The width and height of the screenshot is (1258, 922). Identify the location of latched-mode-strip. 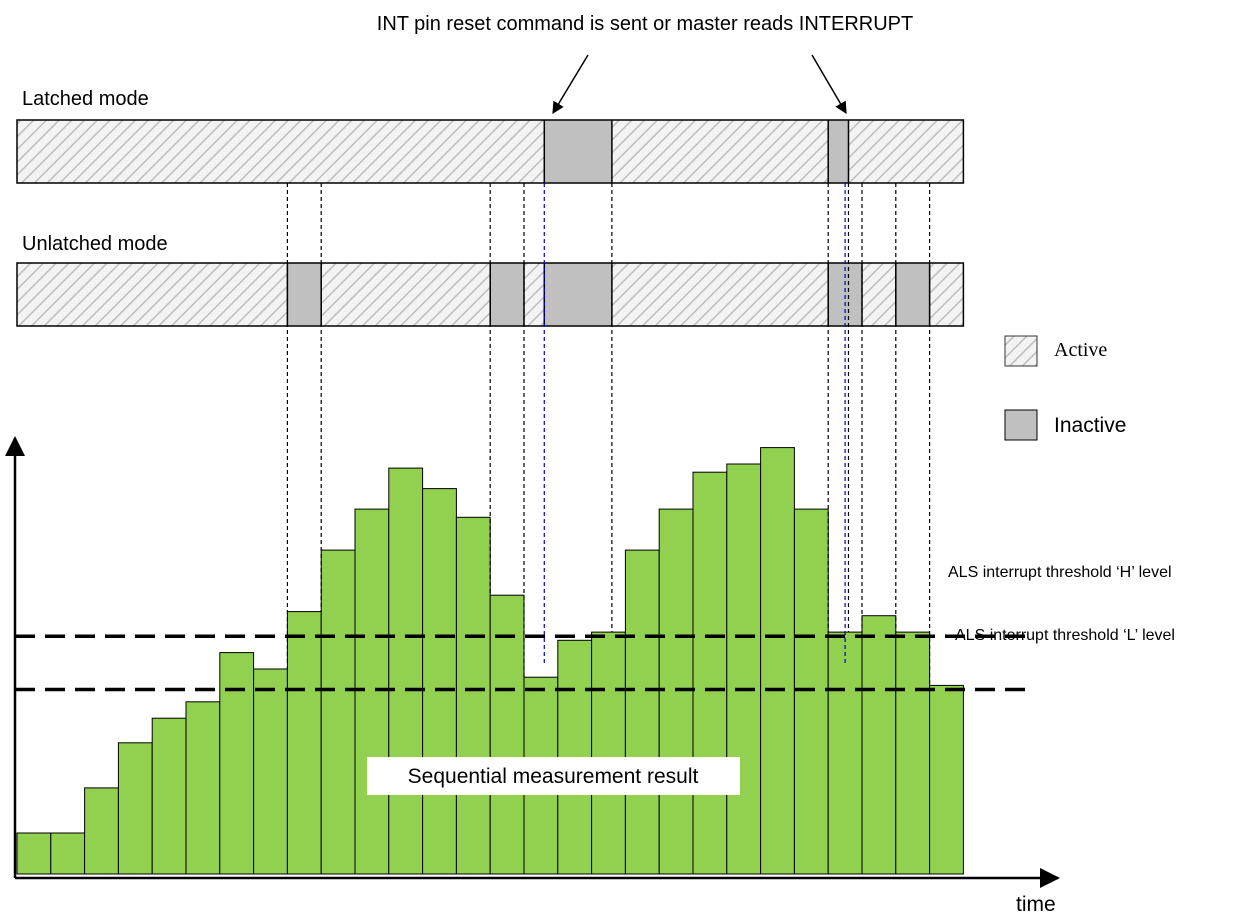
(490, 151).